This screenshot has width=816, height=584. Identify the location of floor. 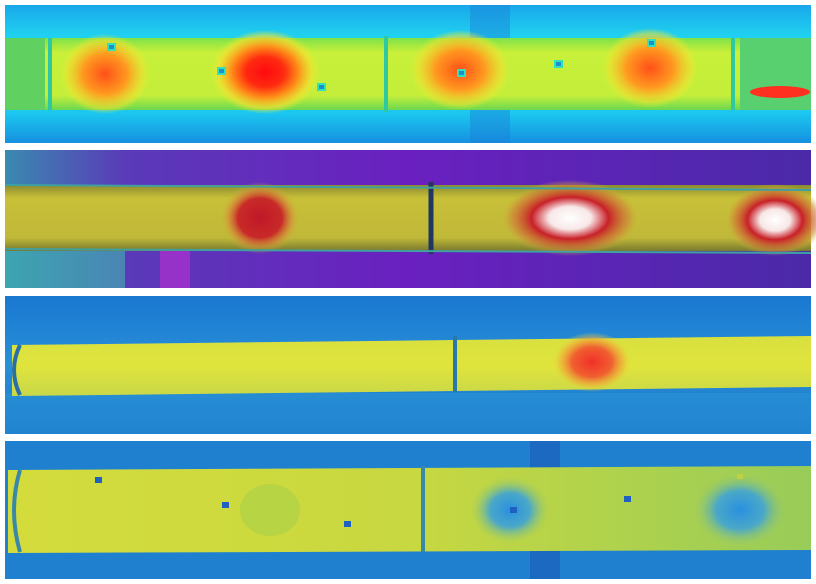
(408, 413).